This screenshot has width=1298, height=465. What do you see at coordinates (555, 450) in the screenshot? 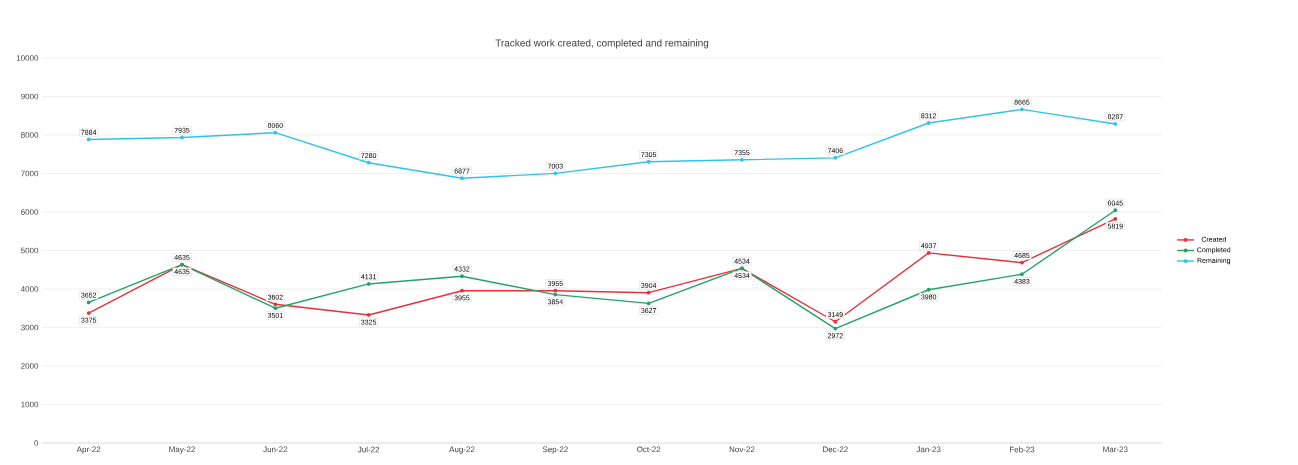
I see `x-tick-label: Sep-22` at bounding box center [555, 450].